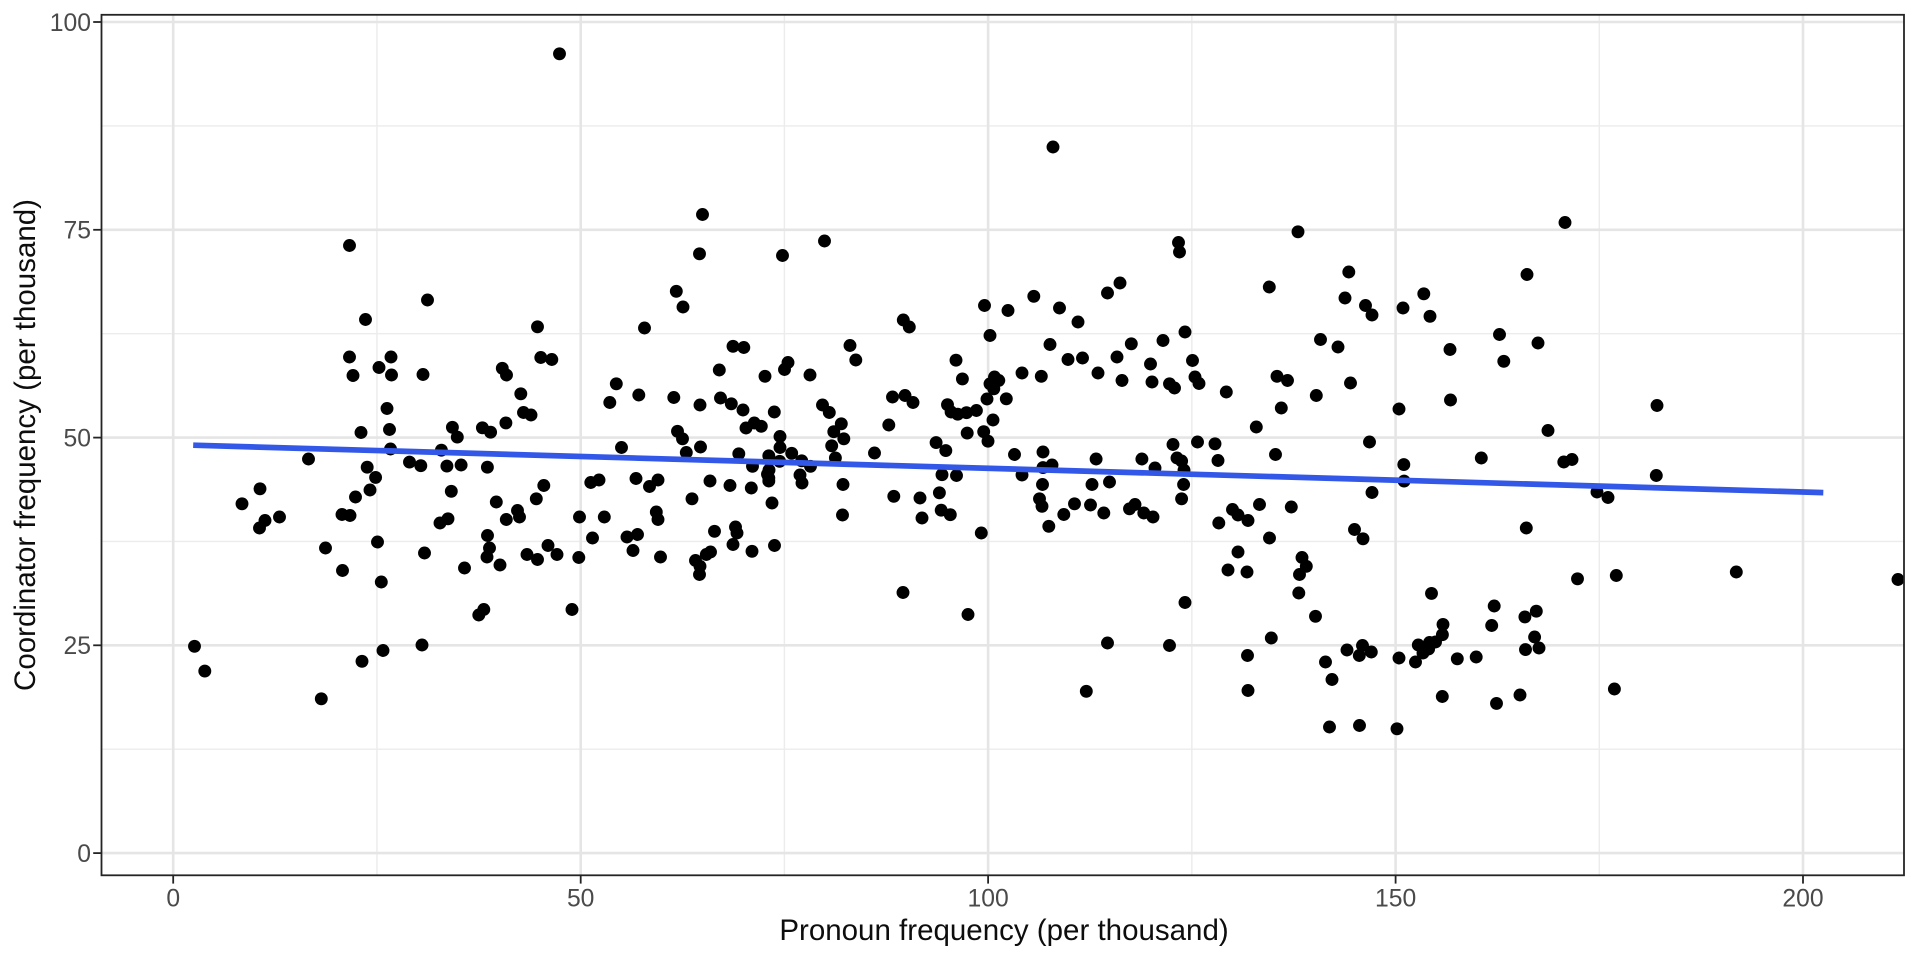  Describe the element at coordinates (77, 646) in the screenshot. I see `svg-text: 25` at that location.